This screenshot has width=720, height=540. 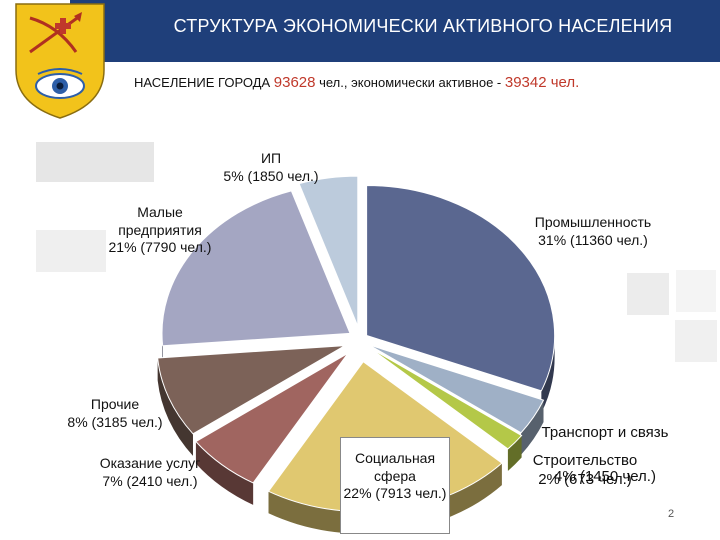 What do you see at coordinates (256, 268) in the screenshot?
I see `pie-slice-малые-предприятия` at bounding box center [256, 268].